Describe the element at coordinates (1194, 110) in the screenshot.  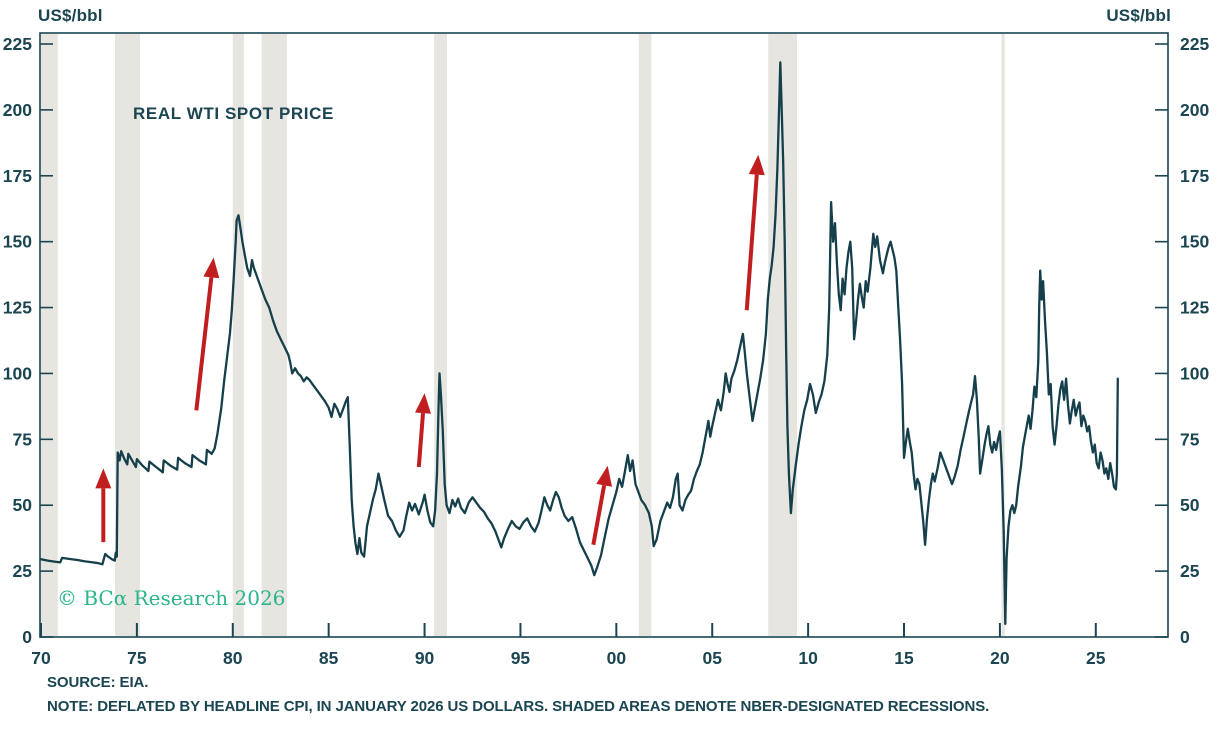
I see `y-tick-label-right: 200` at that location.